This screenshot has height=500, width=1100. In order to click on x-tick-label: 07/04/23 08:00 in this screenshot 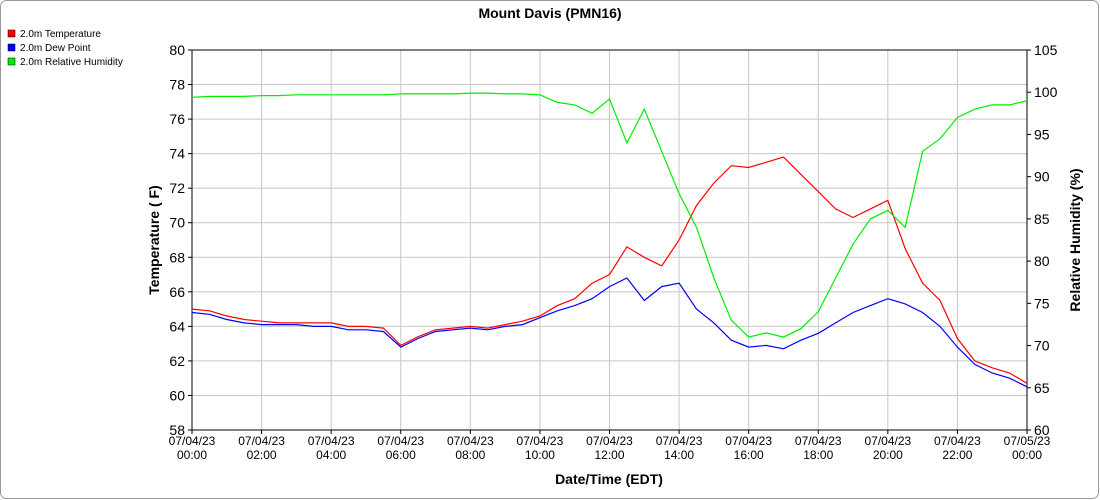, I will do `click(470, 448)`.